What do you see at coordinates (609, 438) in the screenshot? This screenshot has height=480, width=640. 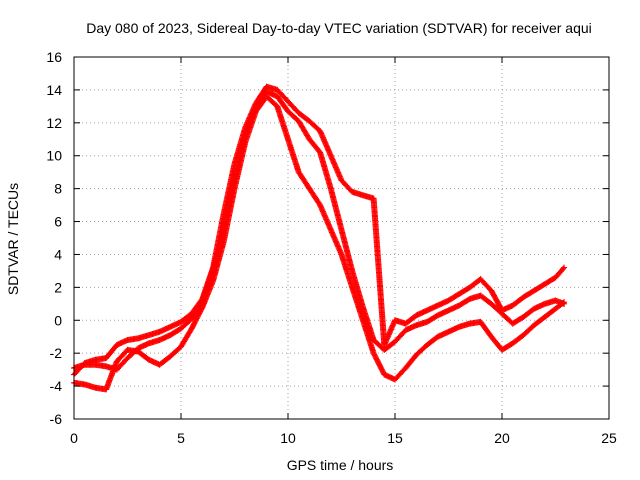 I see `x-tick-label: 25` at bounding box center [609, 438].